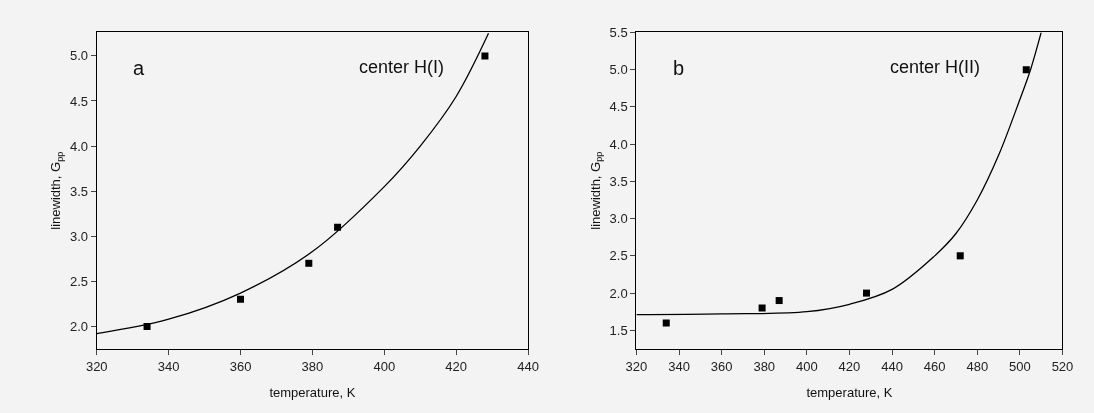 The height and width of the screenshot is (413, 1094). I want to click on annotation: a, so click(139, 68).